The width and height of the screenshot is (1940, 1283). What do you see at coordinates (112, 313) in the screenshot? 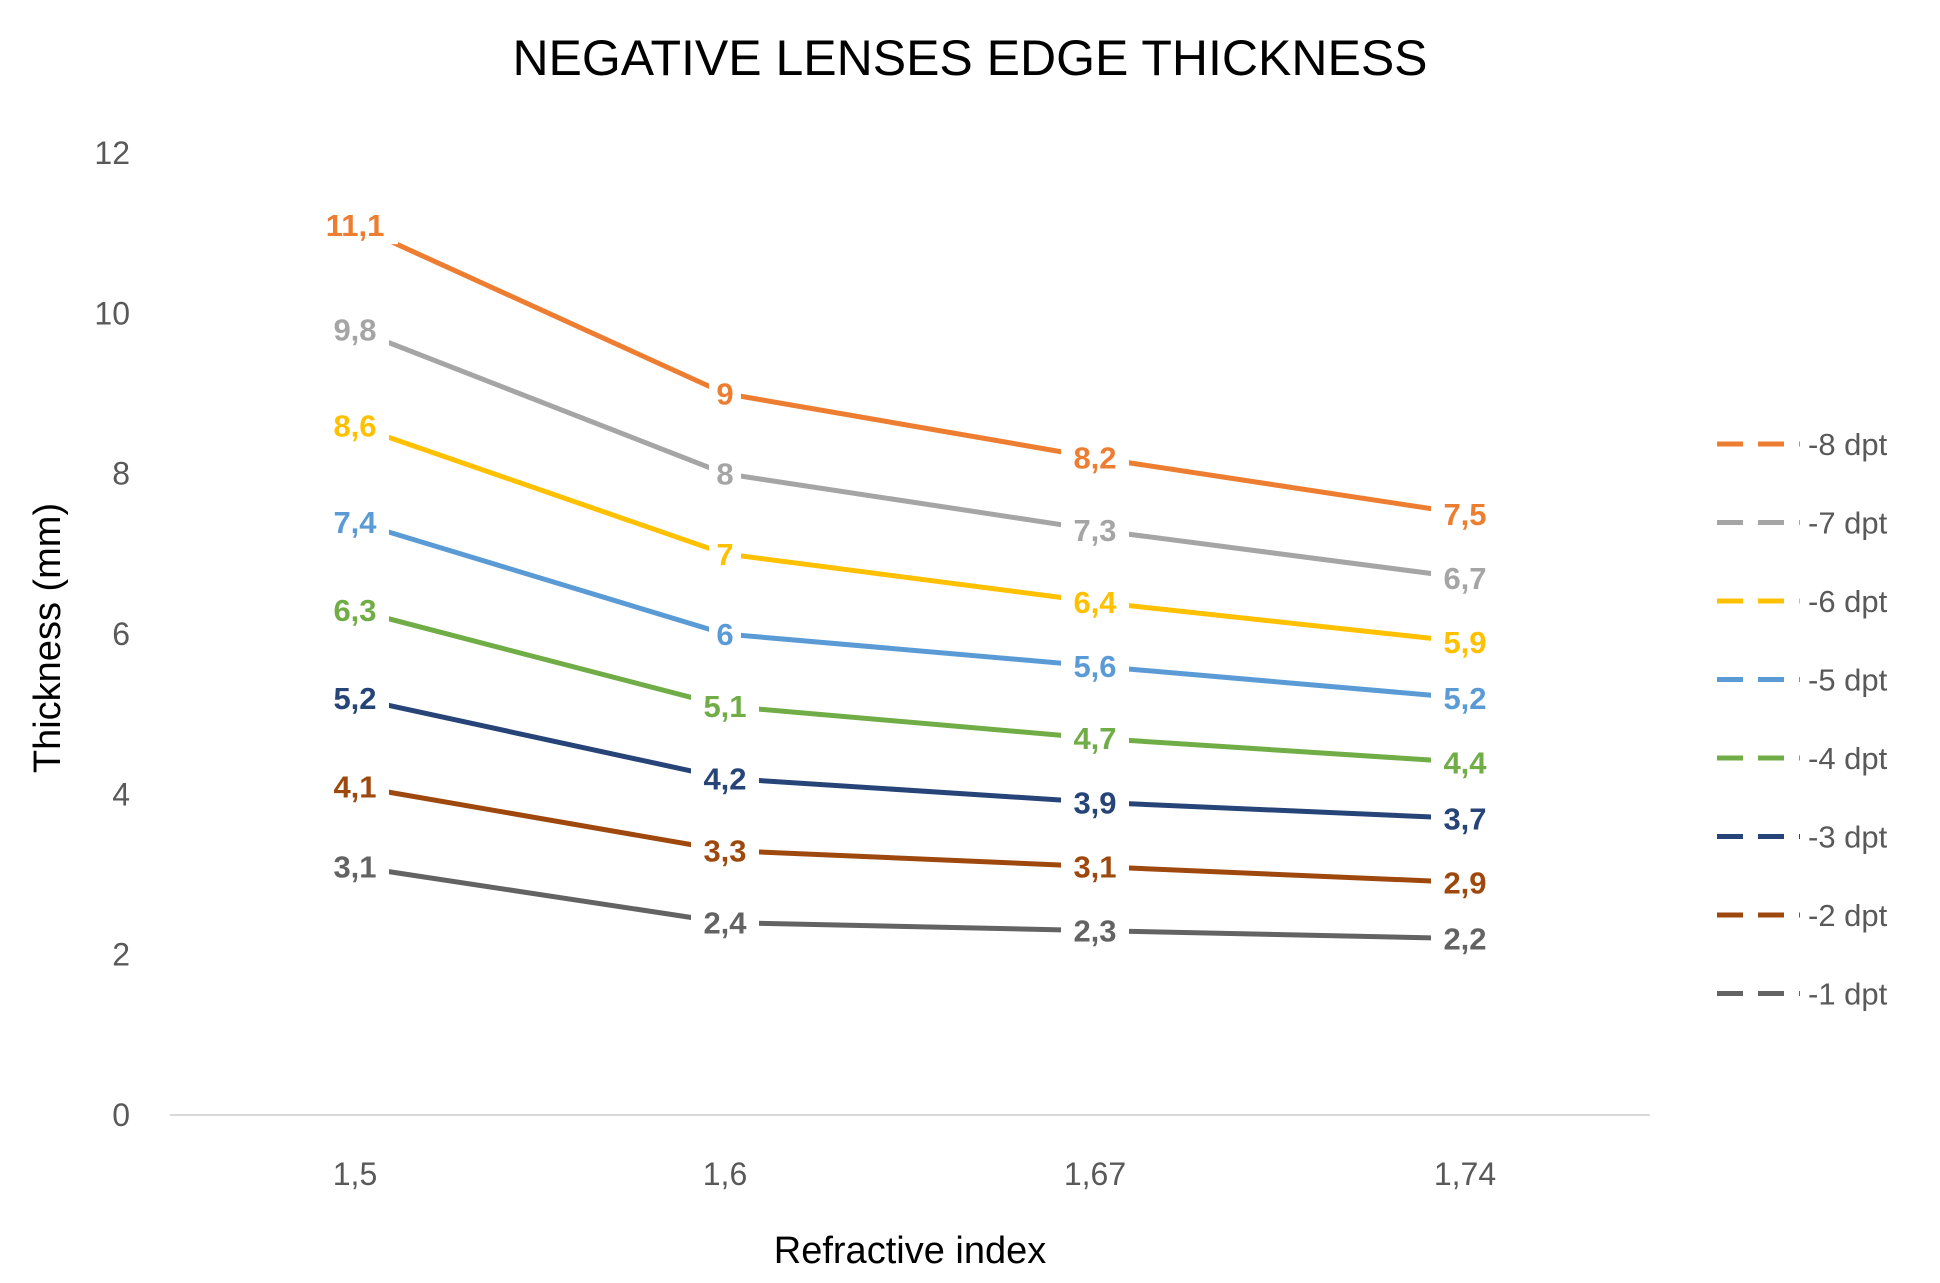
I see `y-tick-label: 10` at bounding box center [112, 313].